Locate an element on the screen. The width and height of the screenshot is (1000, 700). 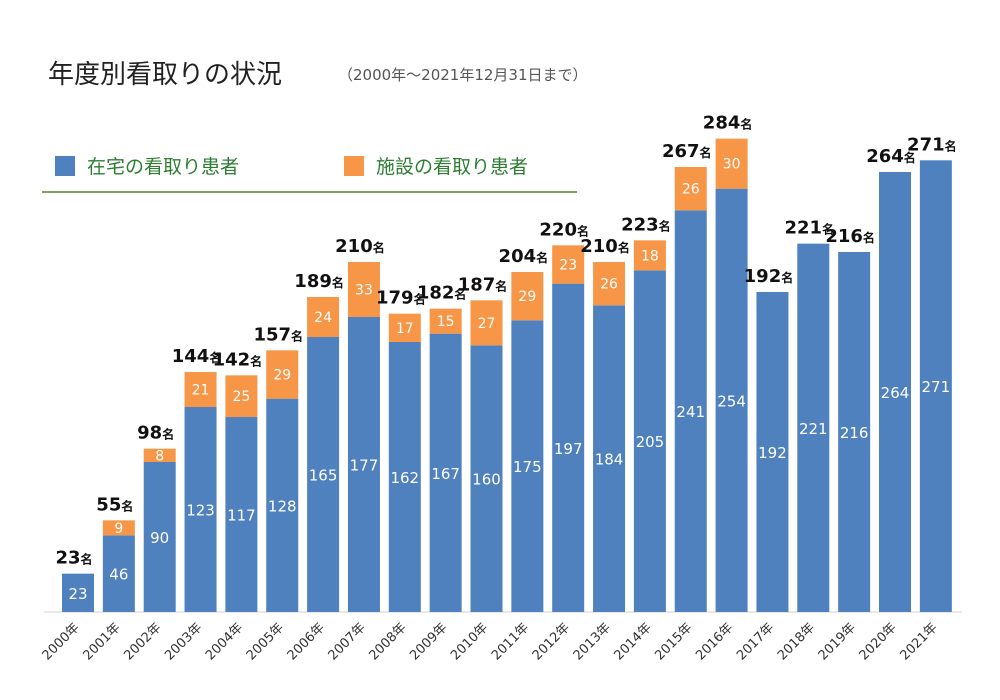
total-label: 264名 is located at coordinates (891, 156).